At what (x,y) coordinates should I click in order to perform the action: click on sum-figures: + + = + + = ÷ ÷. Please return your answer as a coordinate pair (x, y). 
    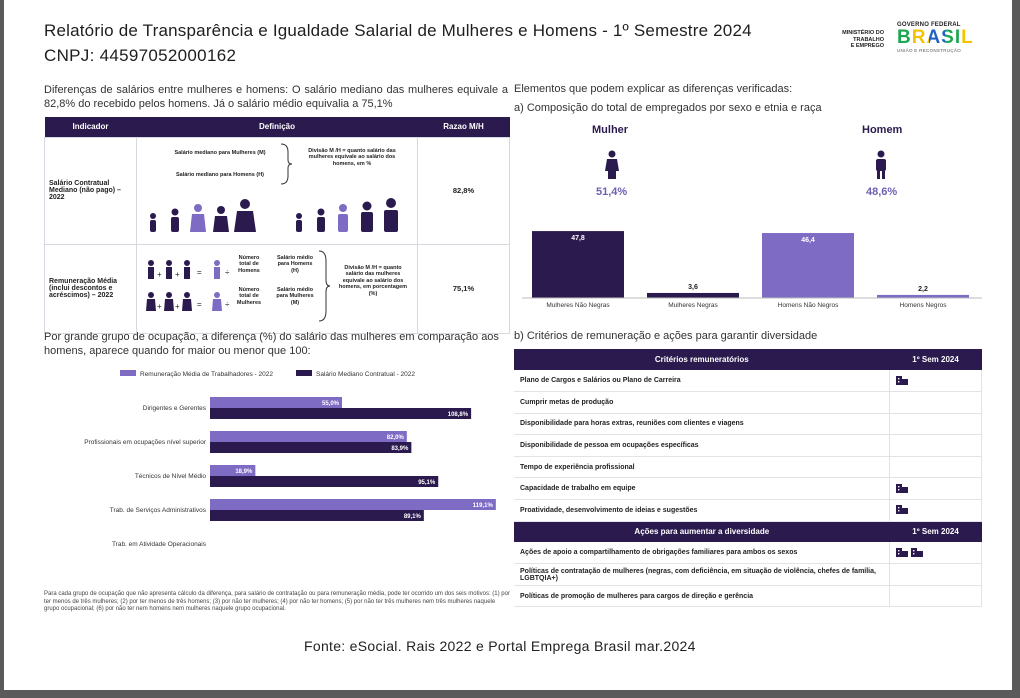
    Looking at the image, I should click on (188, 285).